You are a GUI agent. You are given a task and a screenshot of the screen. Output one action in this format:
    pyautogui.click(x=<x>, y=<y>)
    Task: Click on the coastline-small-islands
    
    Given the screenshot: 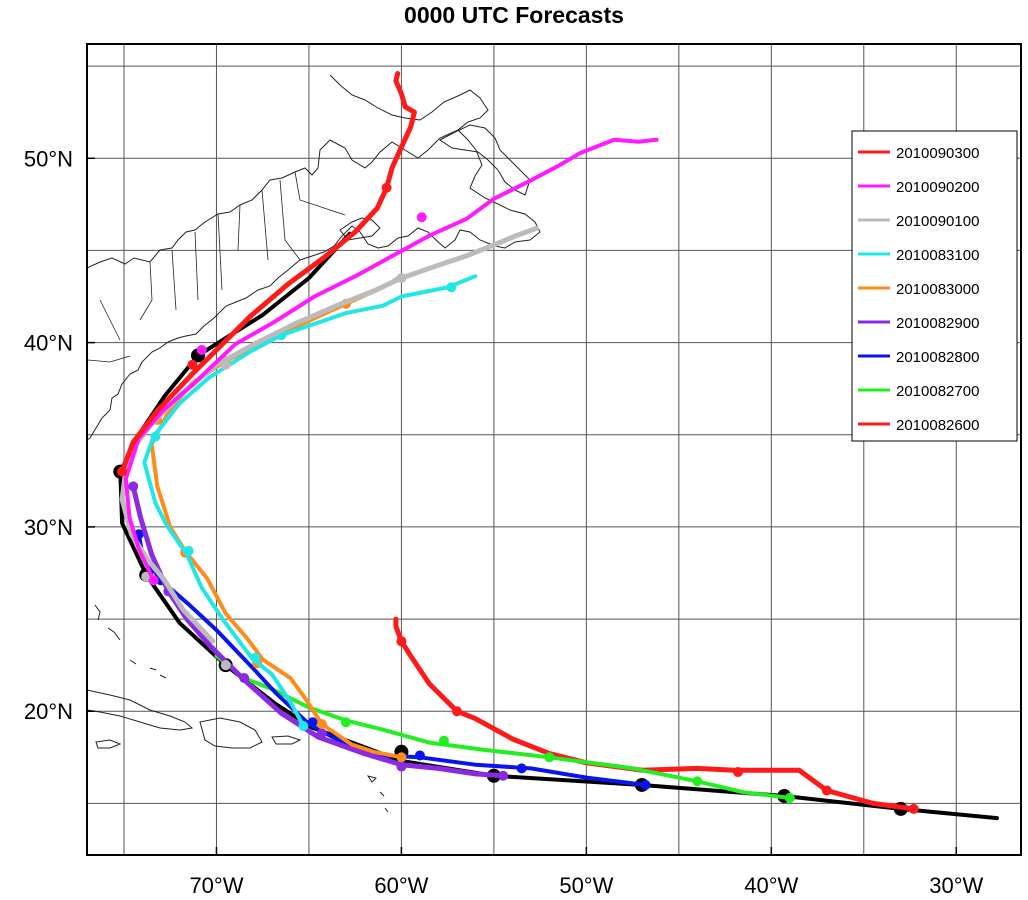 What is the action you would take?
    pyautogui.click(x=148, y=669)
    